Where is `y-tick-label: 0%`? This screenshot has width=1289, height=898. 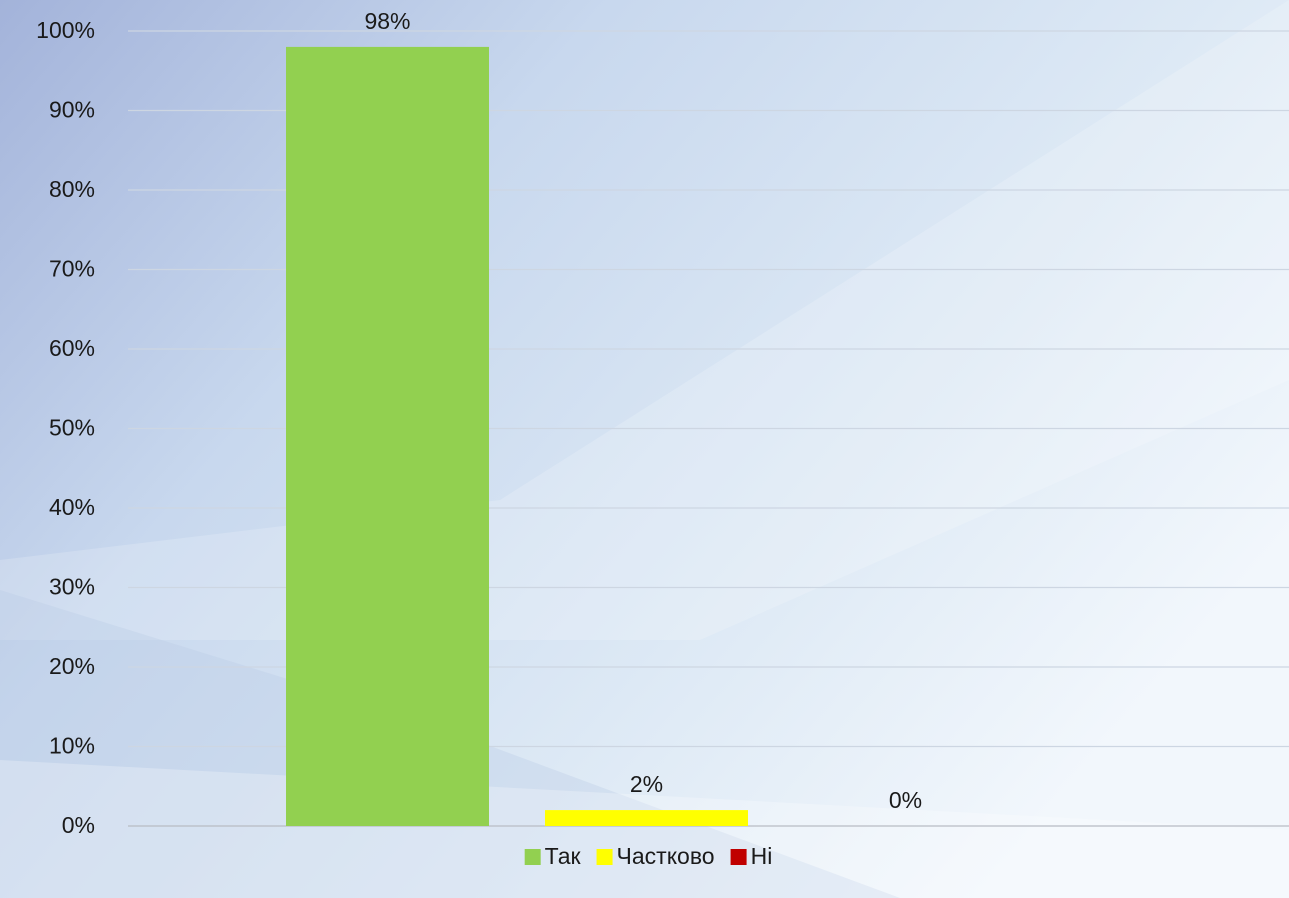
y-tick-label: 0% is located at coordinates (78, 825).